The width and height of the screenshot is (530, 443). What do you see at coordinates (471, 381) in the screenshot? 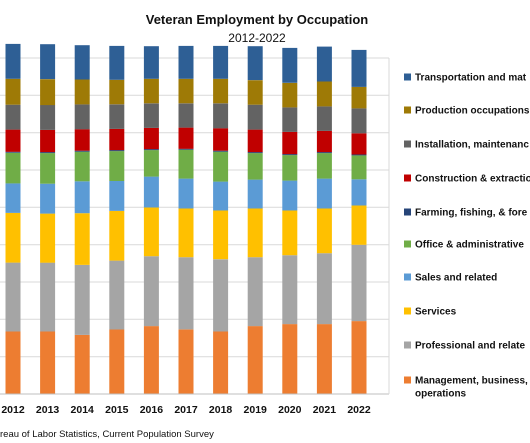
I see `legend-label: Management, business,` at bounding box center [471, 381].